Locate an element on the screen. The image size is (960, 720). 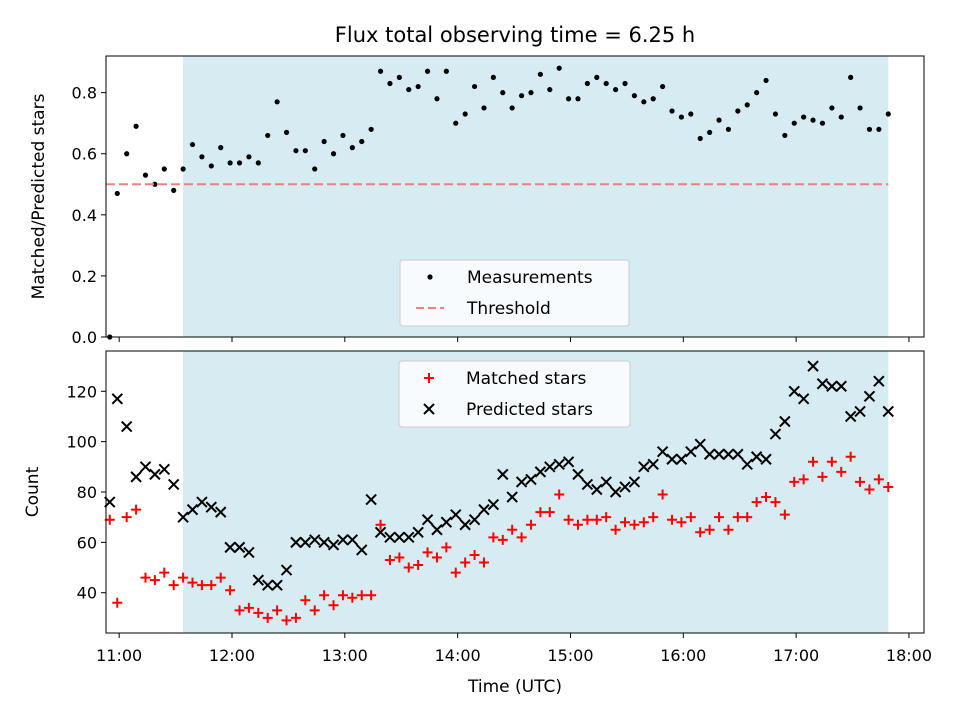
x-tick-label: 18:00 is located at coordinates (909, 655).